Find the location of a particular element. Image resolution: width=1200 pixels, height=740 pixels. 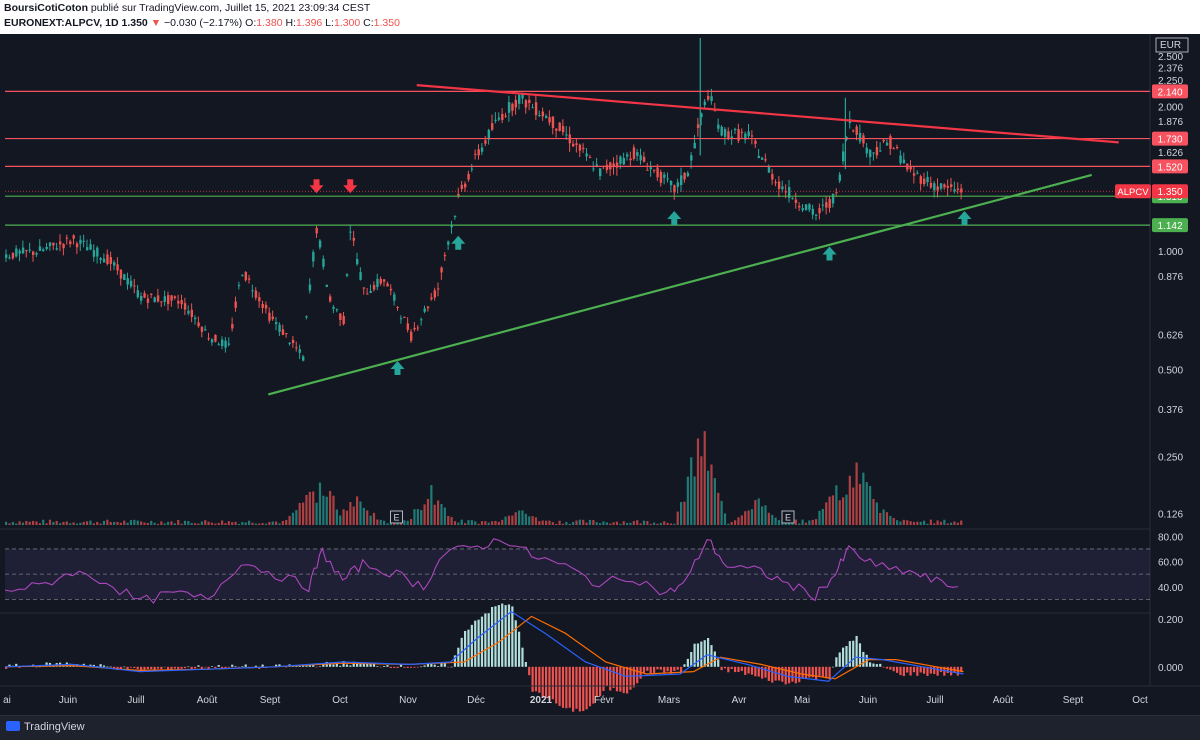

x-tick-label: Déc is located at coordinates (476, 700).